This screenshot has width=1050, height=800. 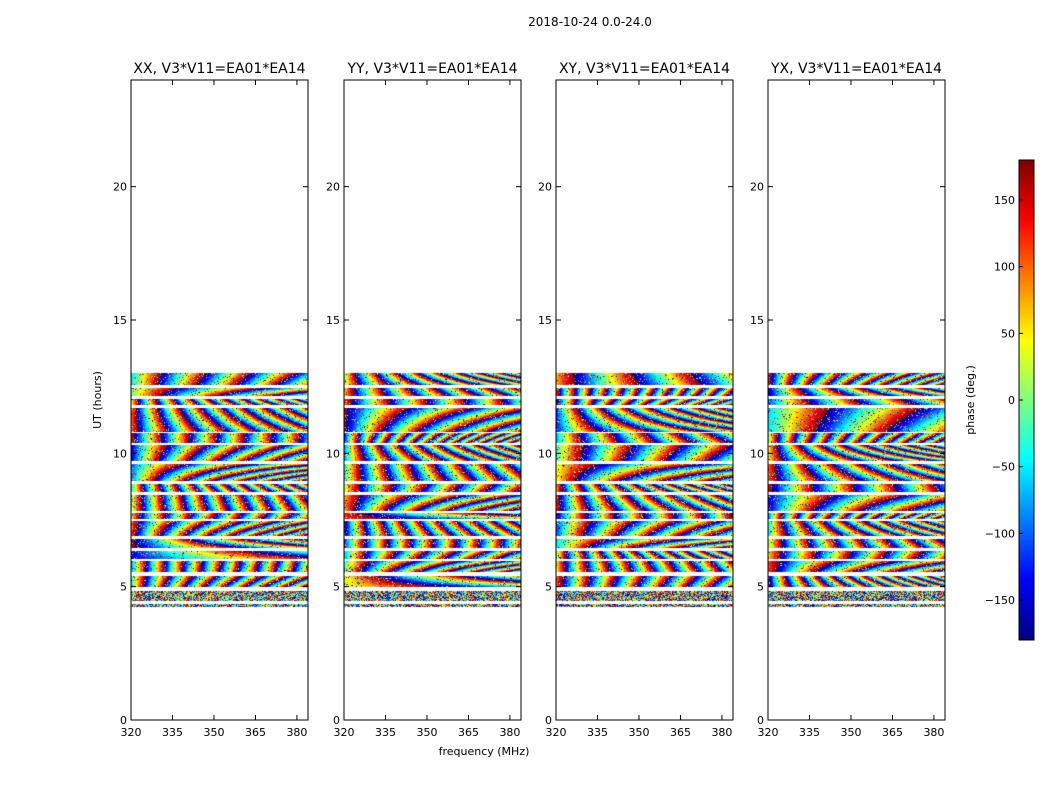 What do you see at coordinates (1000, 600) in the screenshot?
I see `colorbar-tick-label: −150` at bounding box center [1000, 600].